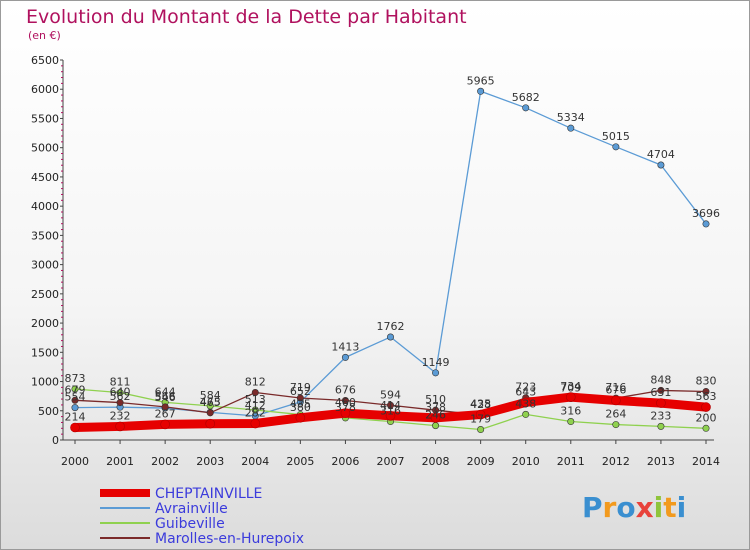  I want to click on data-label: 513, so click(255, 399).